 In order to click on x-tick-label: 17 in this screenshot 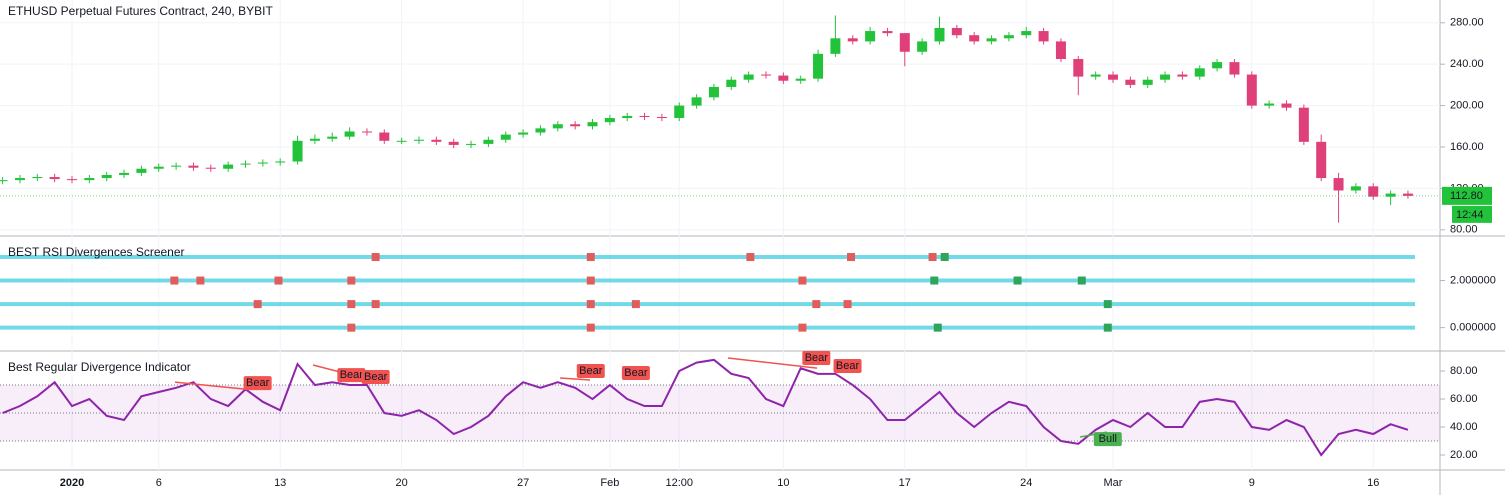, I will do `click(905, 483)`.